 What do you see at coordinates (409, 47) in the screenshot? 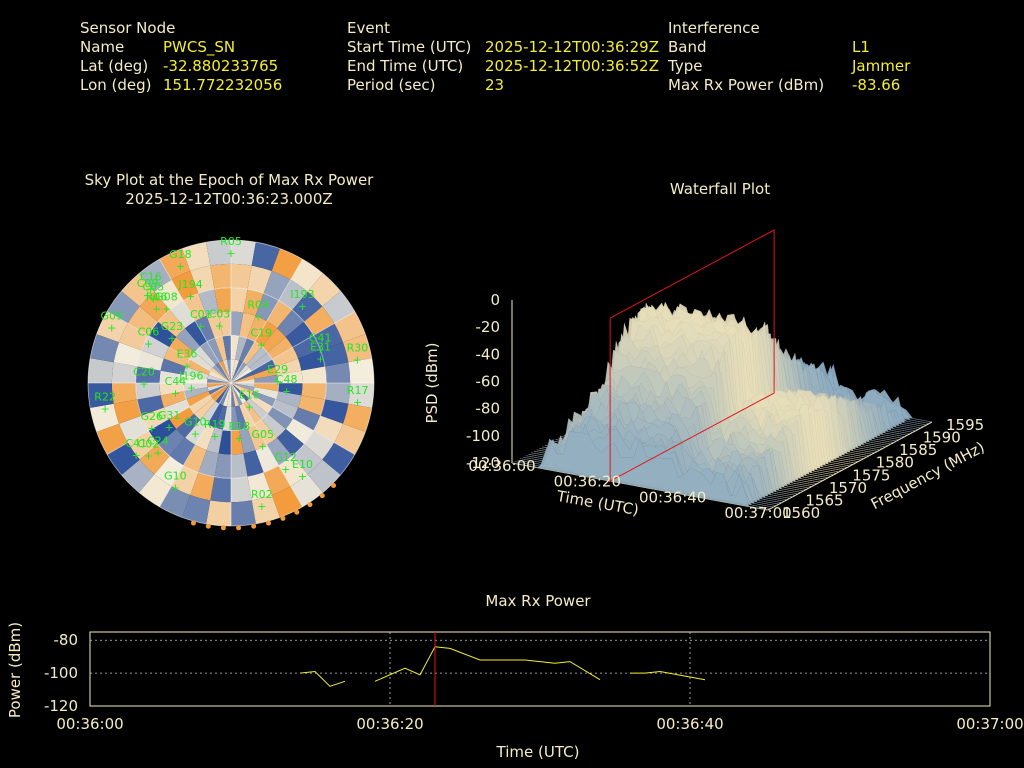
I see `event-start-label: Start Time (UTC)` at bounding box center [409, 47].